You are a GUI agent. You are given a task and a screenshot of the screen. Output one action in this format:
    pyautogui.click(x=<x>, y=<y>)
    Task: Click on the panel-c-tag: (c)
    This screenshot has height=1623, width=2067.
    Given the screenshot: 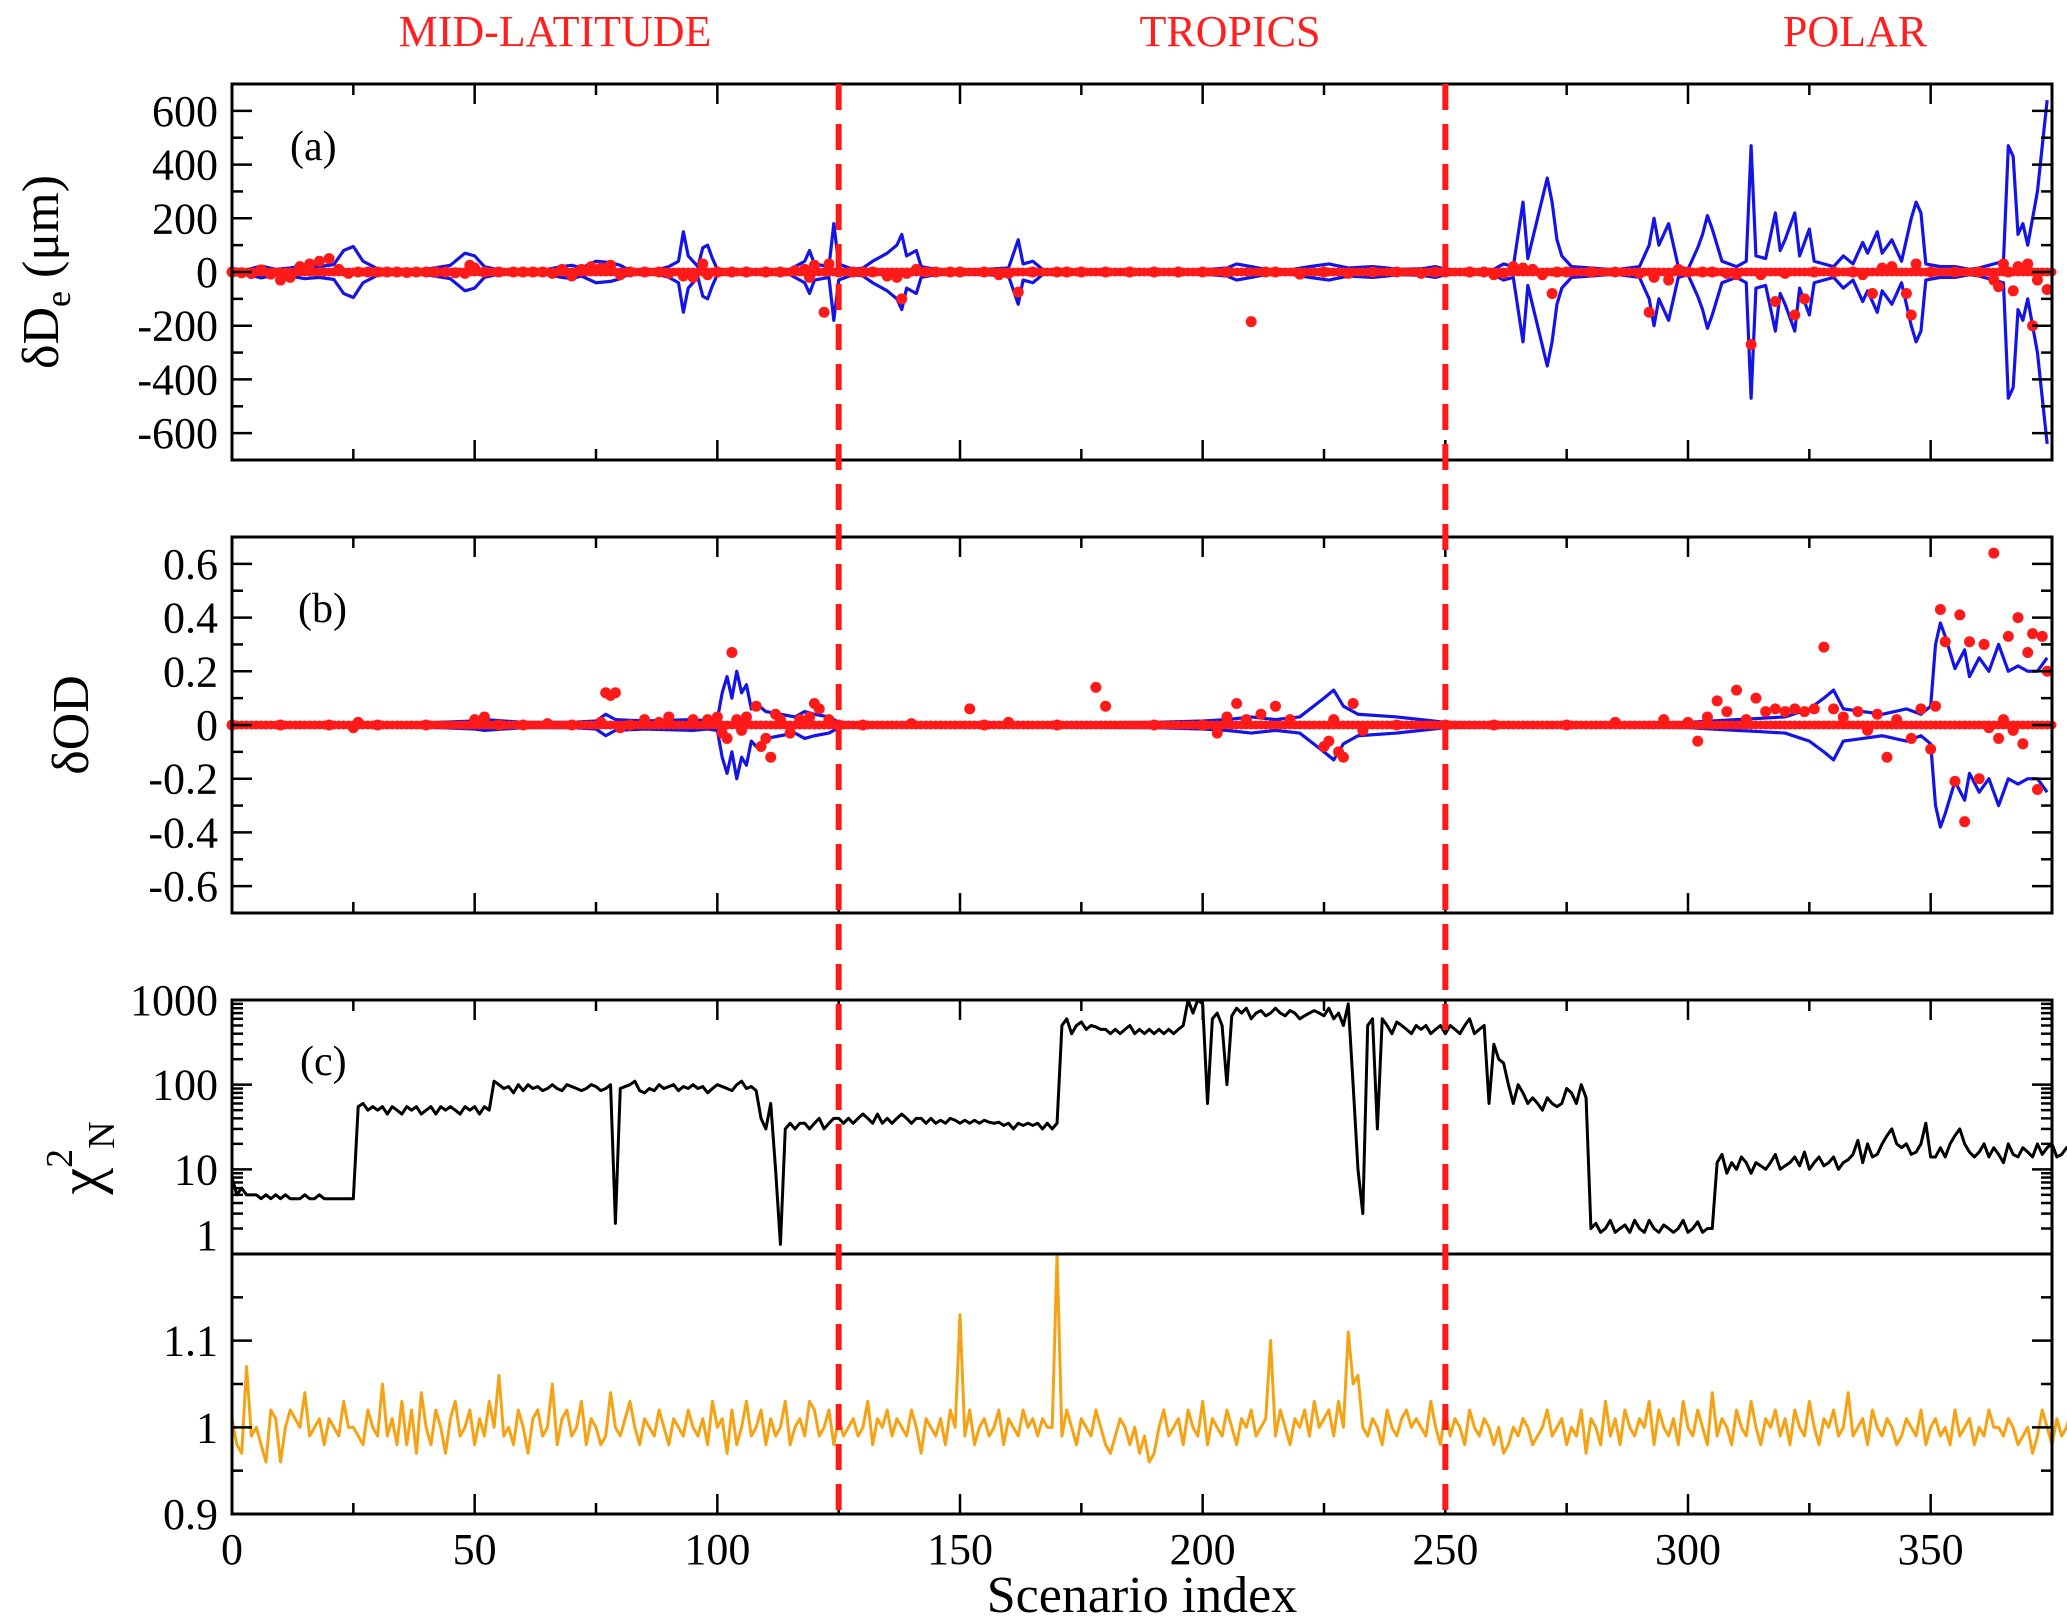 What is the action you would take?
    pyautogui.click(x=323, y=1062)
    